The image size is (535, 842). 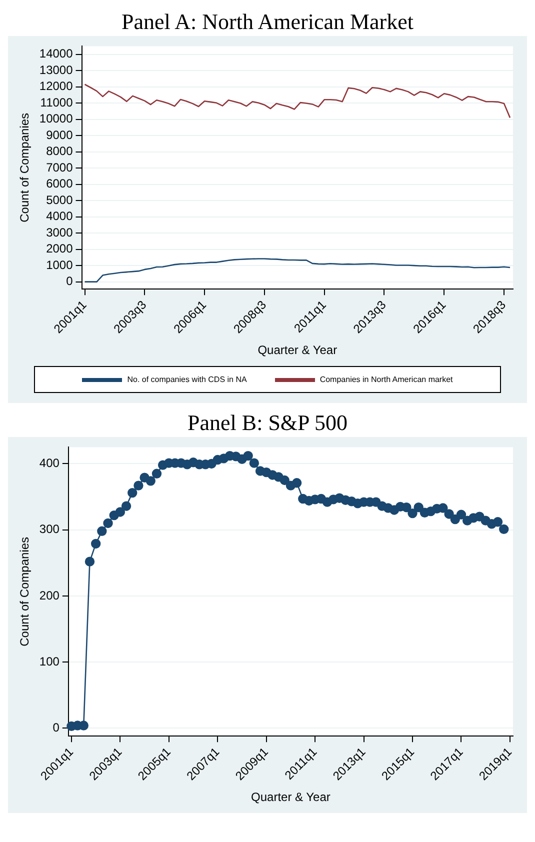 What do you see at coordinates (267, 22) in the screenshot?
I see `chart-title: Panel A: North American Market` at bounding box center [267, 22].